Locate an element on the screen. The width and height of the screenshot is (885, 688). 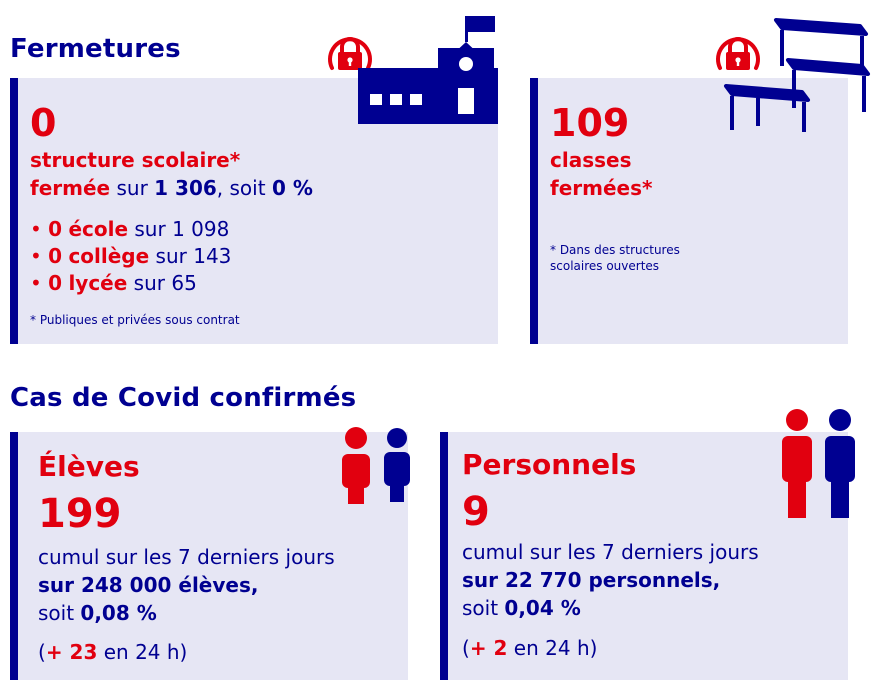
eleves-daily-delta: (+ 23 en 24 h) is located at coordinates (112, 652).